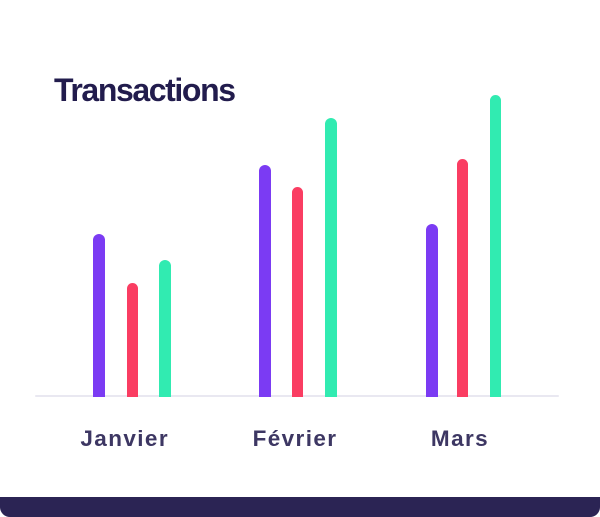  What do you see at coordinates (331, 257) in the screenshot?
I see `bar-green-février` at bounding box center [331, 257].